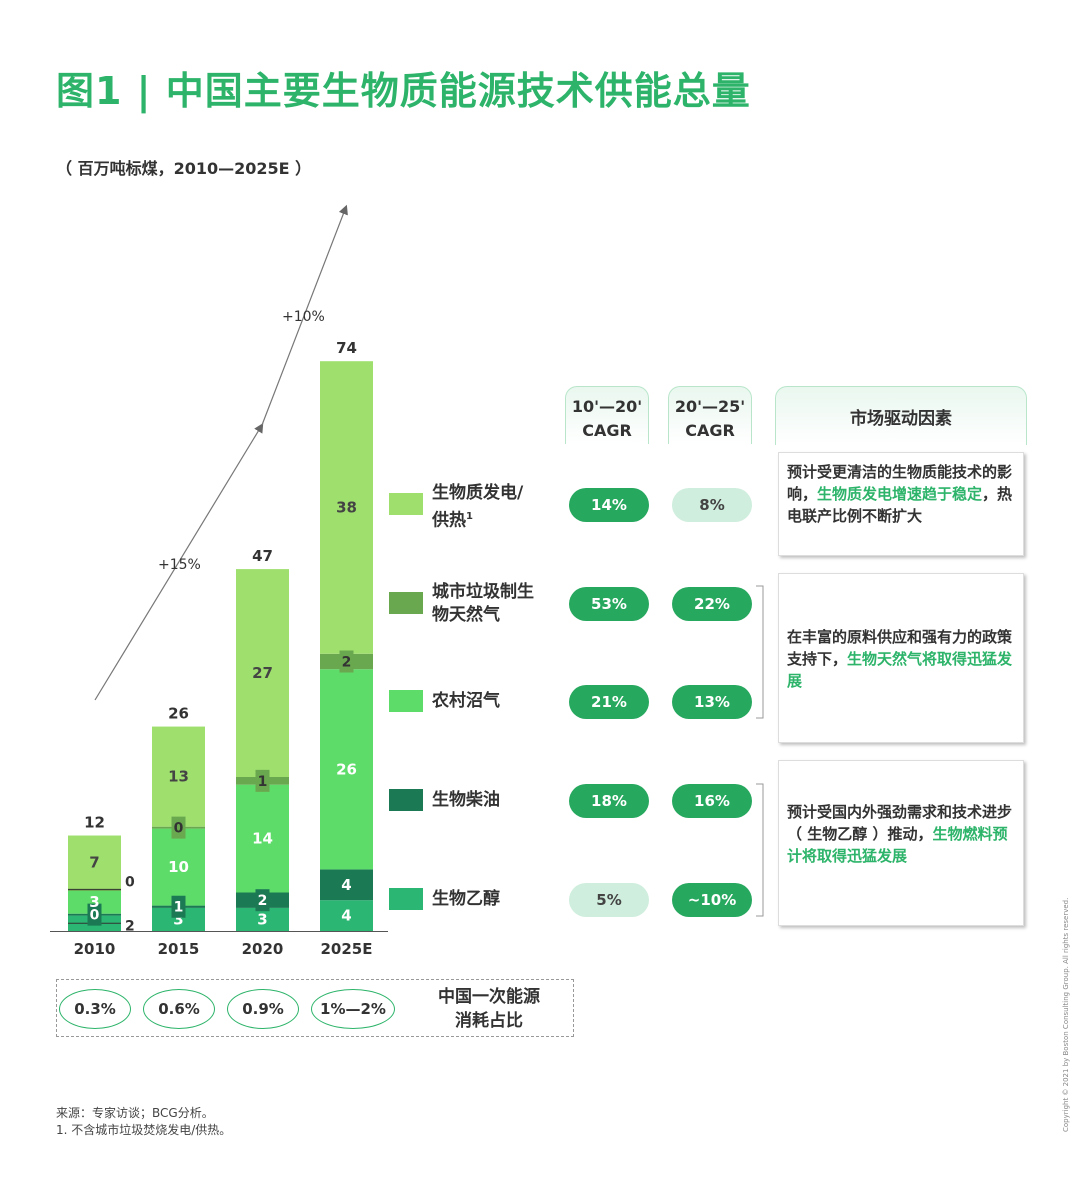 The height and width of the screenshot is (1191, 1080). Describe the element at coordinates (478, 493) in the screenshot. I see `legend-label-line: 生物质发电/` at that location.